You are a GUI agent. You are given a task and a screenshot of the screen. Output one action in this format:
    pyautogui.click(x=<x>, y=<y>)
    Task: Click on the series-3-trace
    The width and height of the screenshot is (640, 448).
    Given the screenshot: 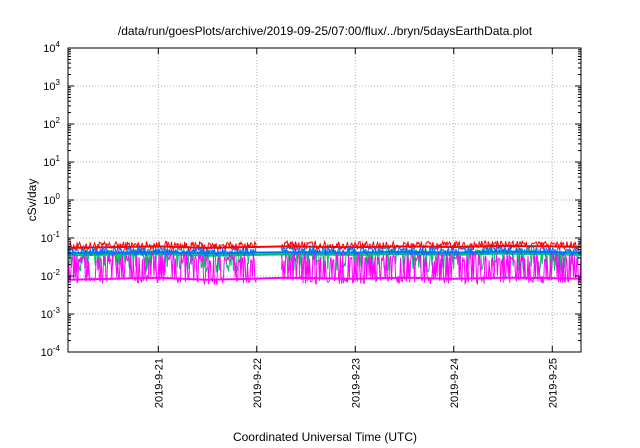 What is the action you would take?
    pyautogui.click(x=324, y=269)
    